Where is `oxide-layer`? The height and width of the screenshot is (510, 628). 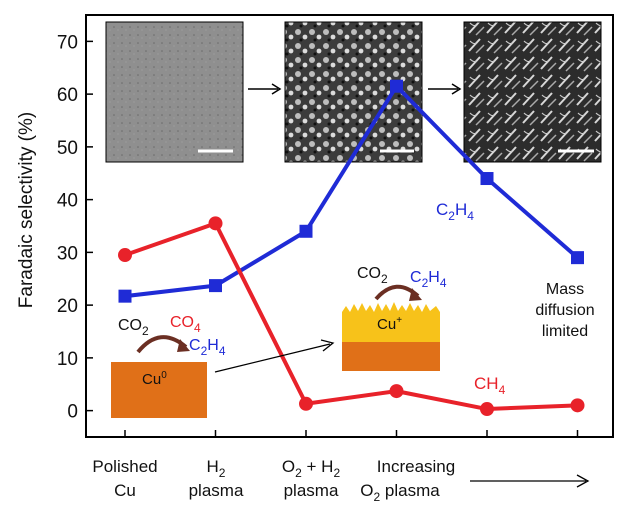
oxide-layer is located at coordinates (391, 322).